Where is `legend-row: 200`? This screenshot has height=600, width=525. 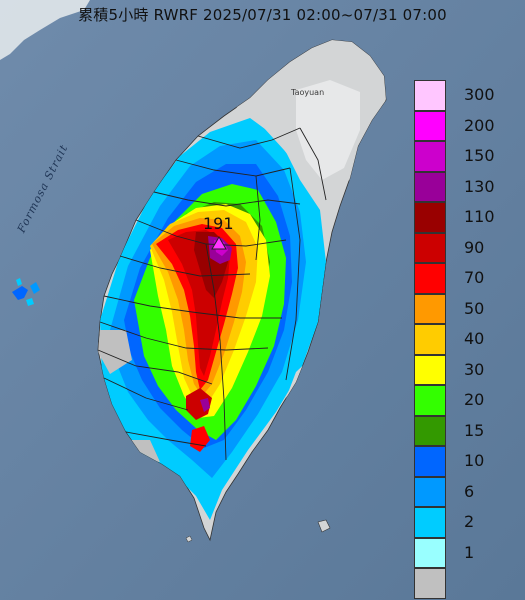 legend-row: 200 is located at coordinates (464, 125).